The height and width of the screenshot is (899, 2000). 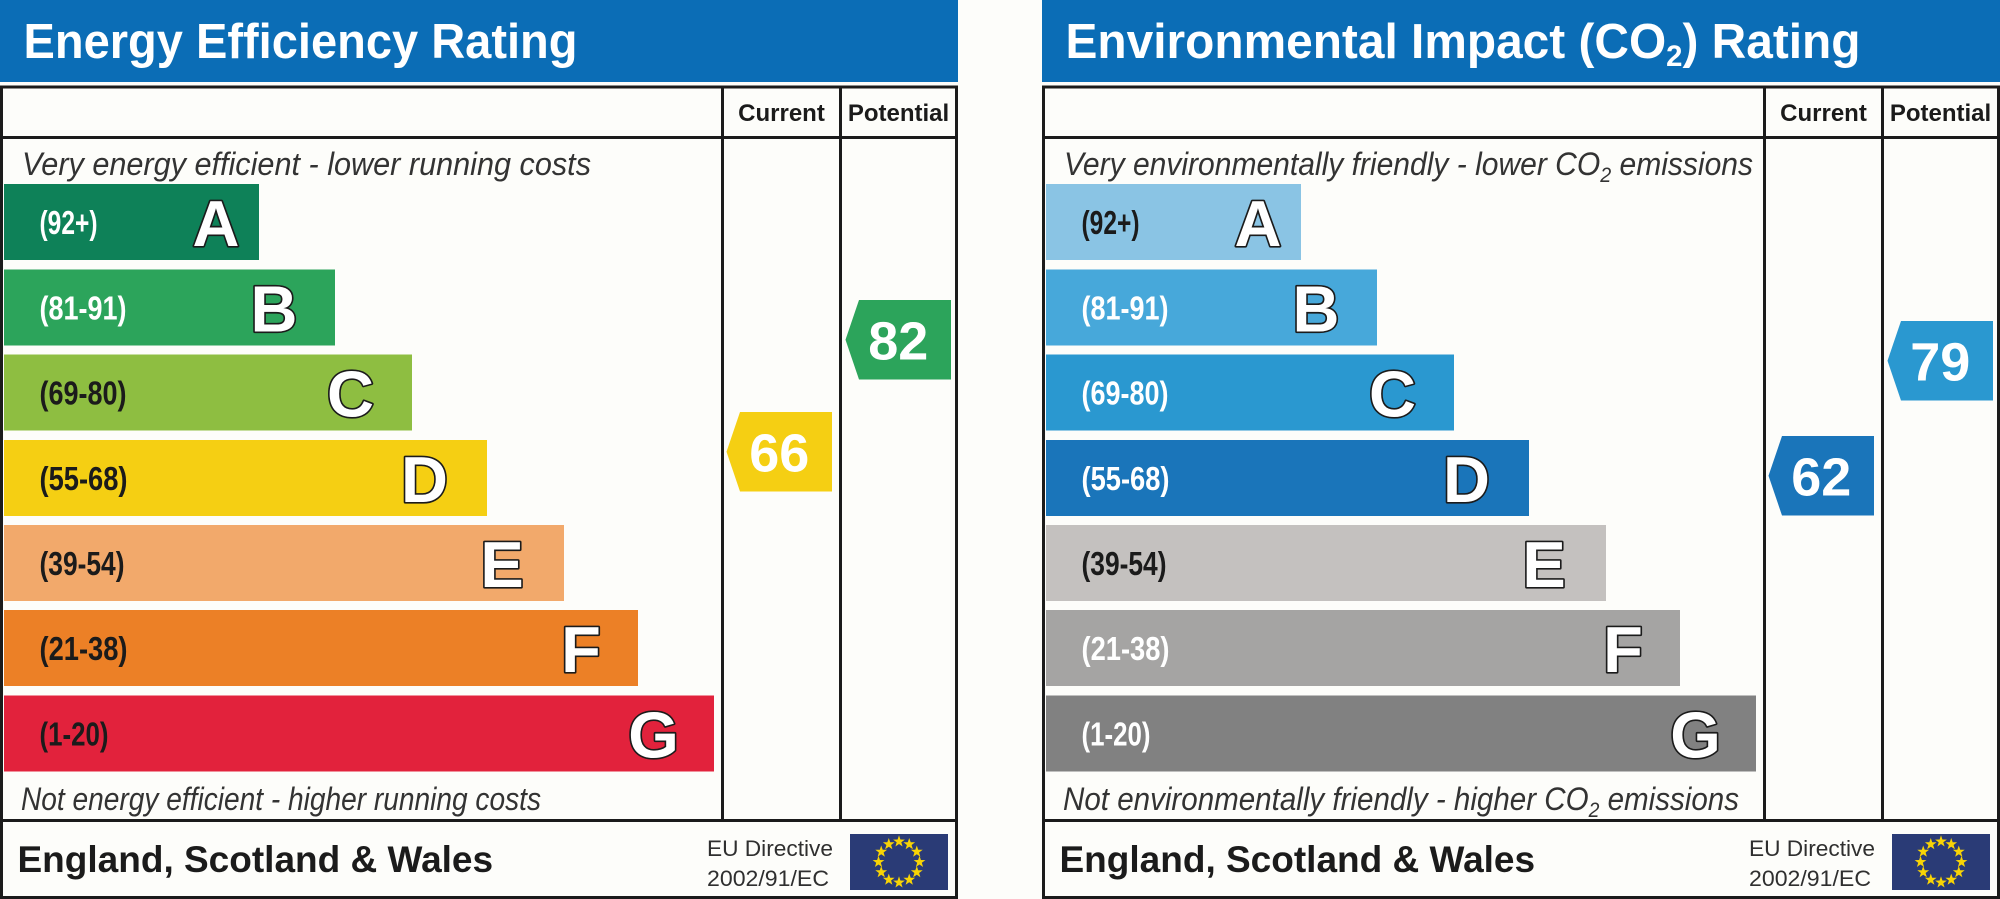 What do you see at coordinates (1940, 362) in the screenshot?
I see `svg-text: 79` at bounding box center [1940, 362].